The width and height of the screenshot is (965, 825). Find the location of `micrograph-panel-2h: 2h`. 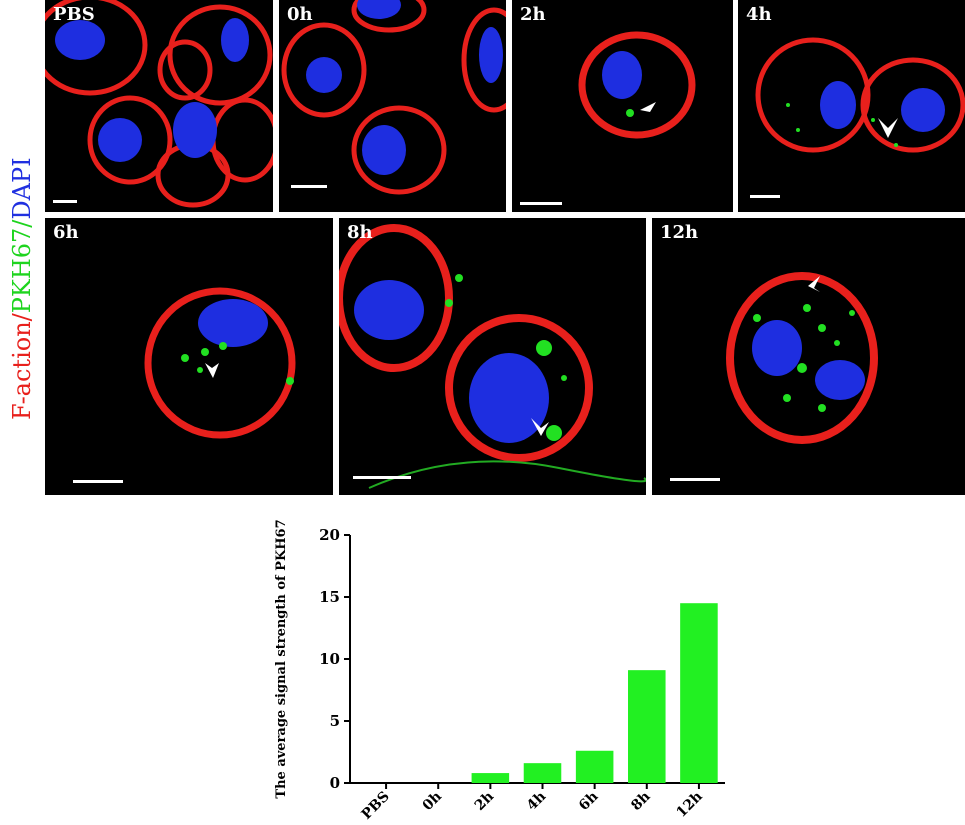

micrograph-panel-2h: 2h is located at coordinates (622, 106).